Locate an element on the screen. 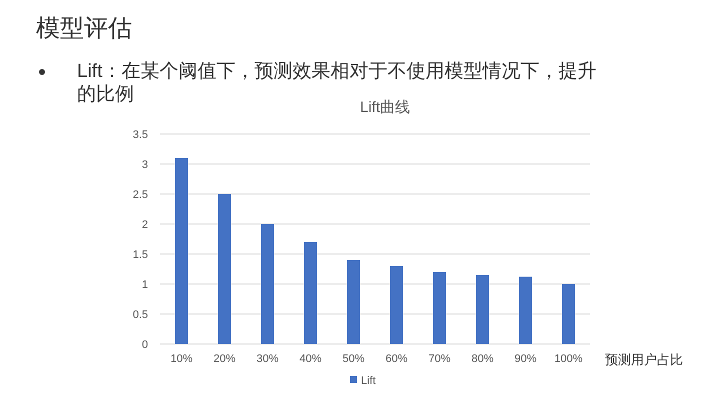 The image size is (720, 405). x-tick-label: 10% is located at coordinates (181, 359).